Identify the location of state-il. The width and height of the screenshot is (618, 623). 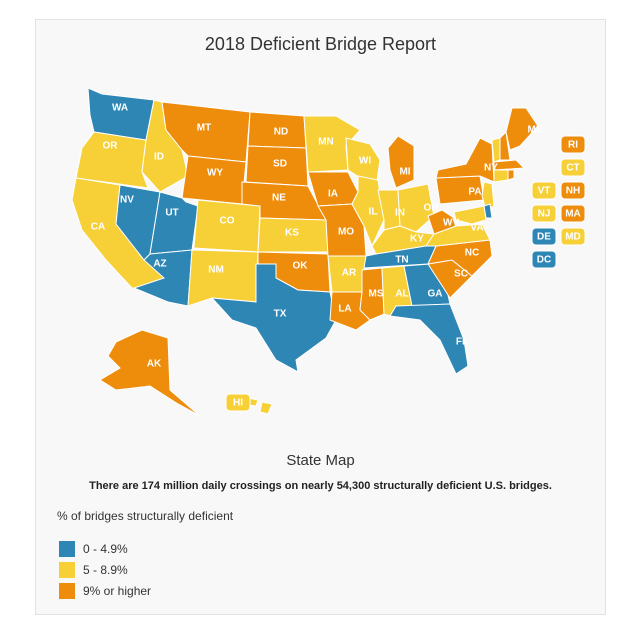
(368, 211).